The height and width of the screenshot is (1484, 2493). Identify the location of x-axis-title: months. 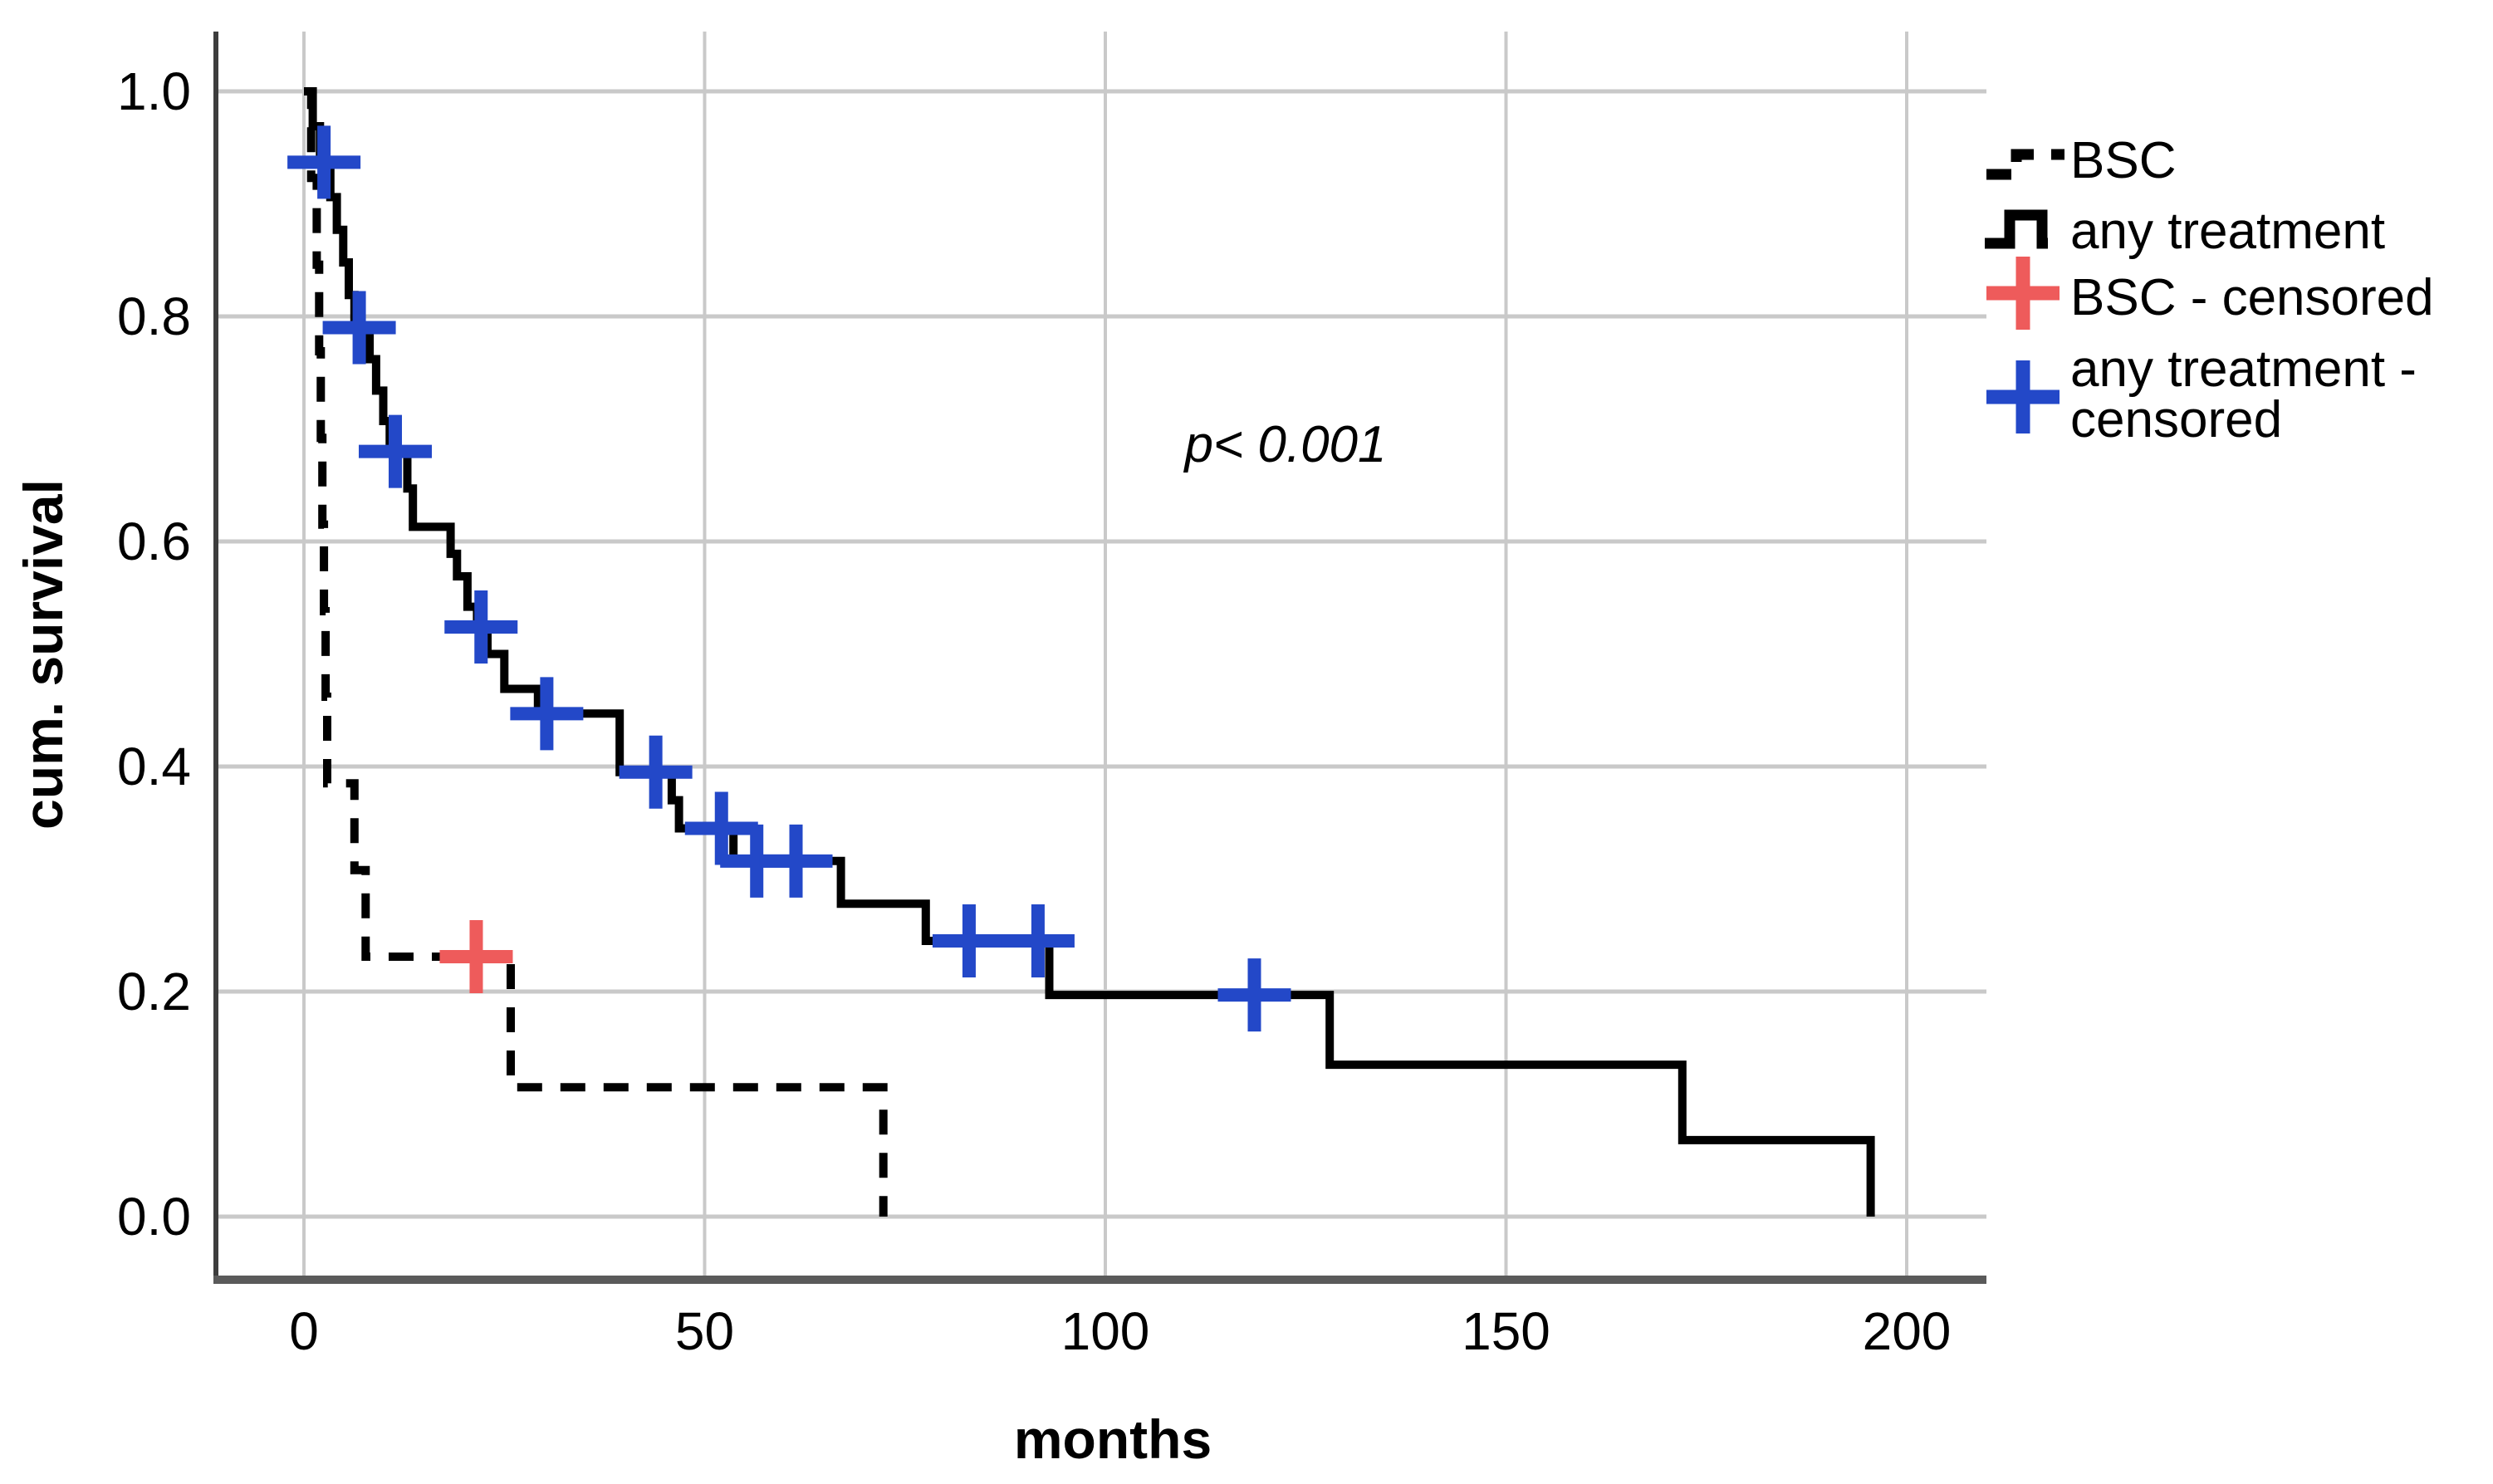
(1113, 1439).